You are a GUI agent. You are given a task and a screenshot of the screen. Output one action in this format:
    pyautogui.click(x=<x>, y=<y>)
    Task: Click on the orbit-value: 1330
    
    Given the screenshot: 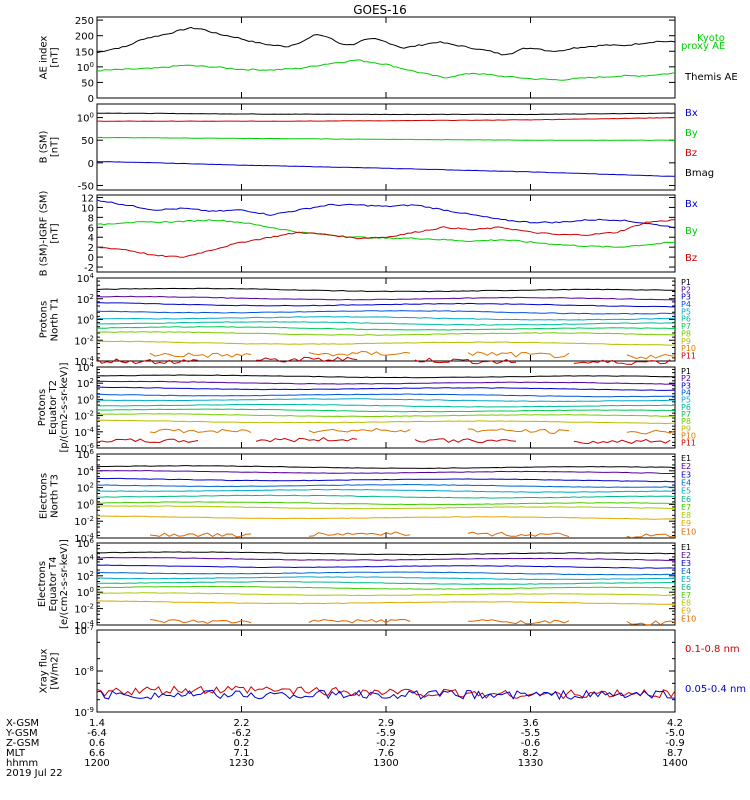 What is the action you would take?
    pyautogui.click(x=530, y=763)
    